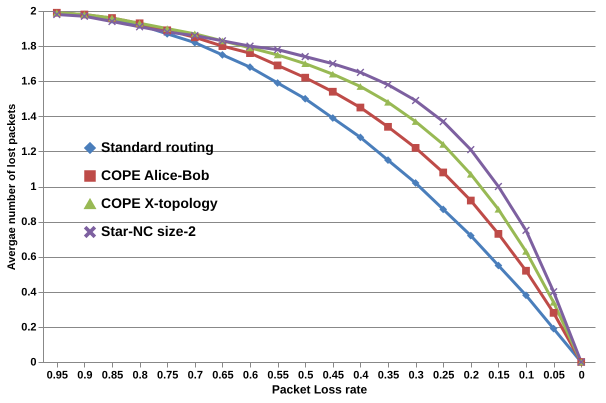 The height and width of the screenshot is (403, 606). I want to click on x-tick-label: 0.5, so click(306, 376).